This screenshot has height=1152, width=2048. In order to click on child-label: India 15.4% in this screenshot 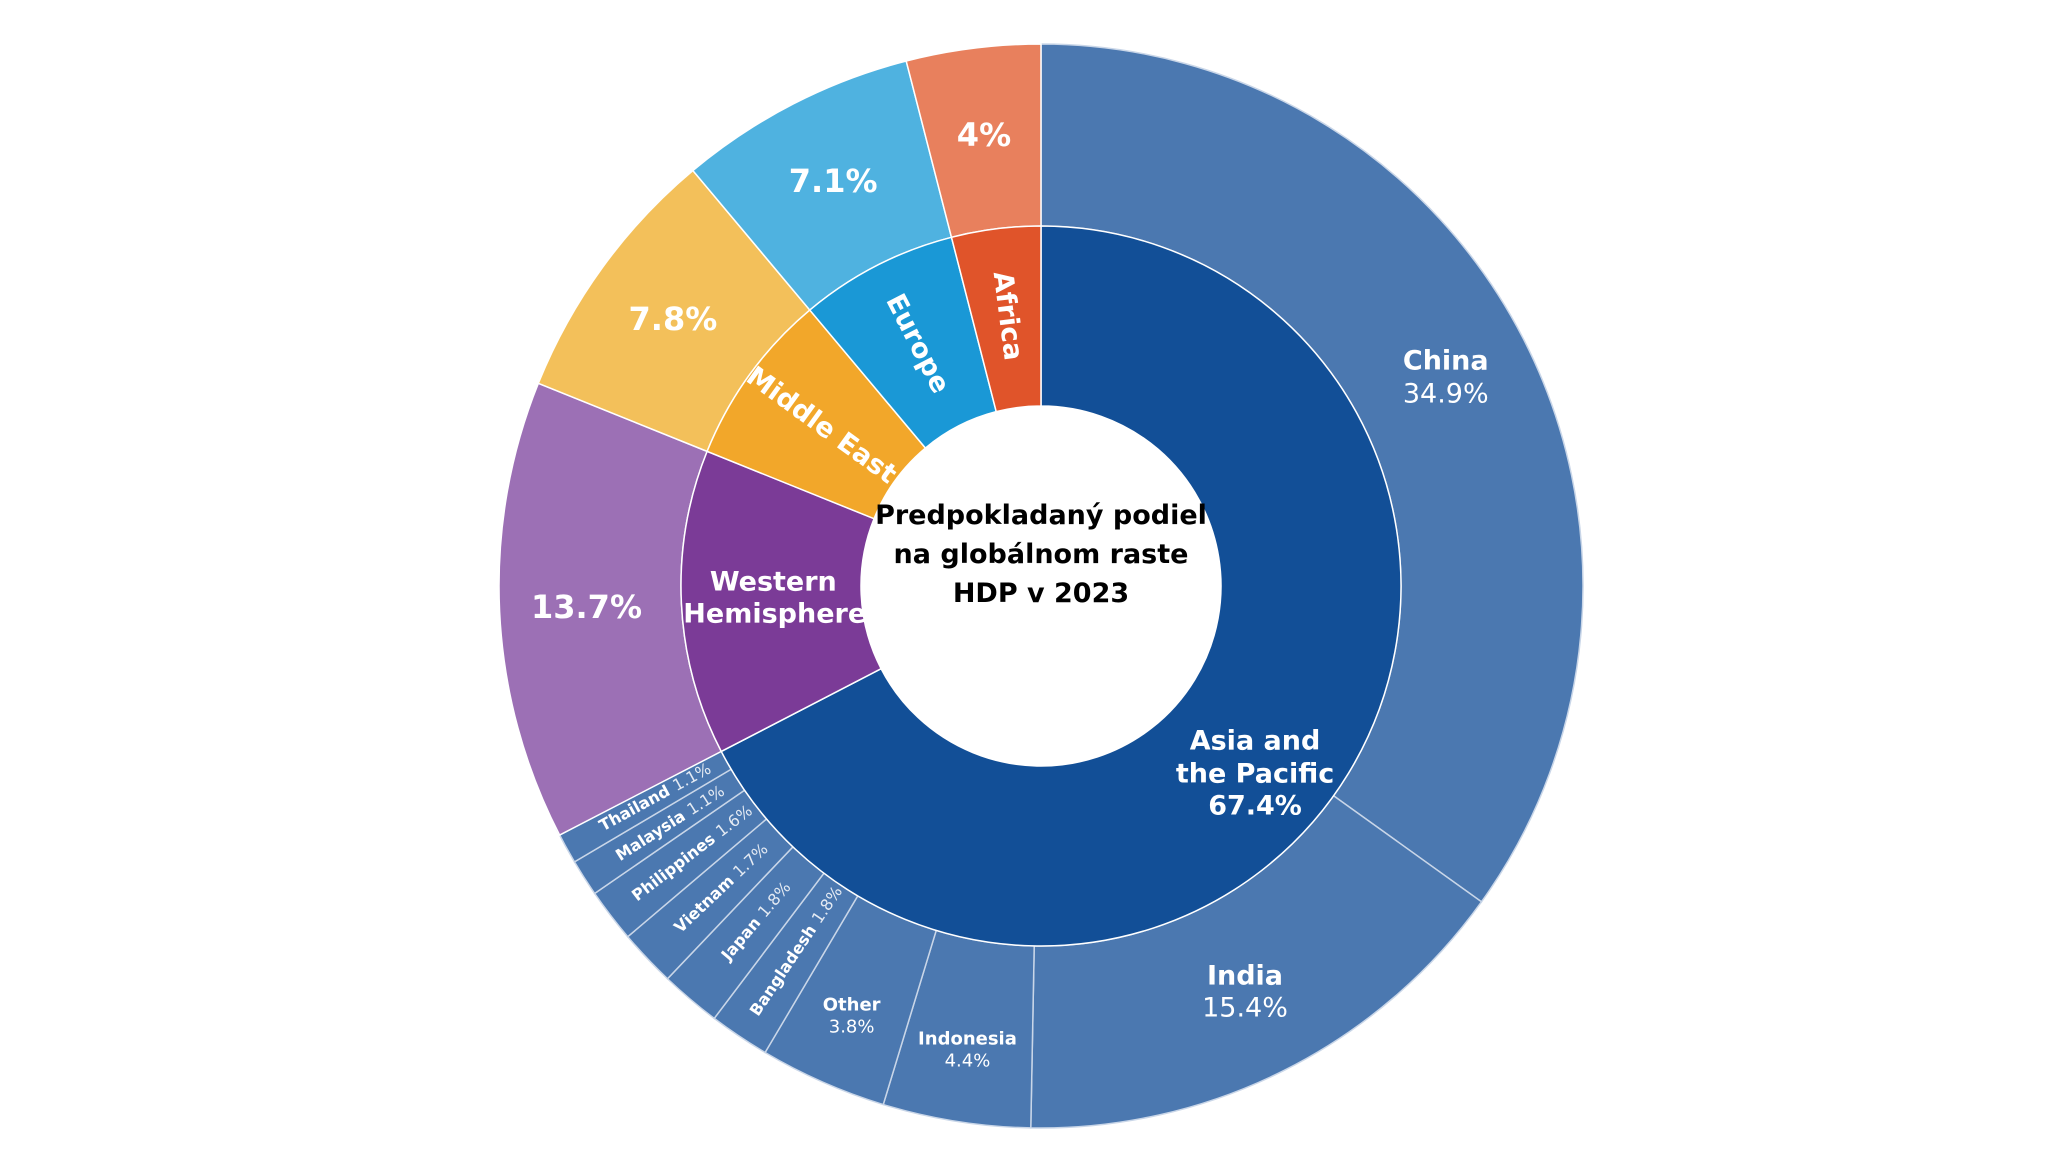, I will do `click(1245, 992)`.